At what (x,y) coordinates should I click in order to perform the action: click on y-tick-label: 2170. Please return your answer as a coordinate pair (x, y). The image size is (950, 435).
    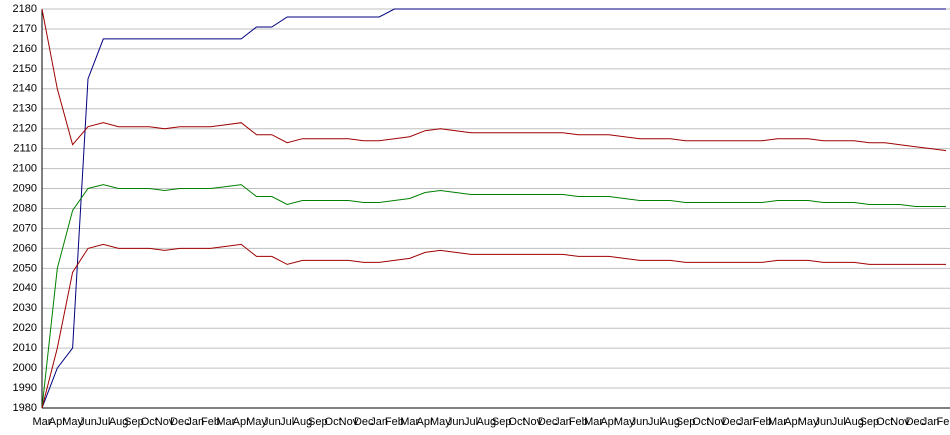
    Looking at the image, I should click on (25, 29).